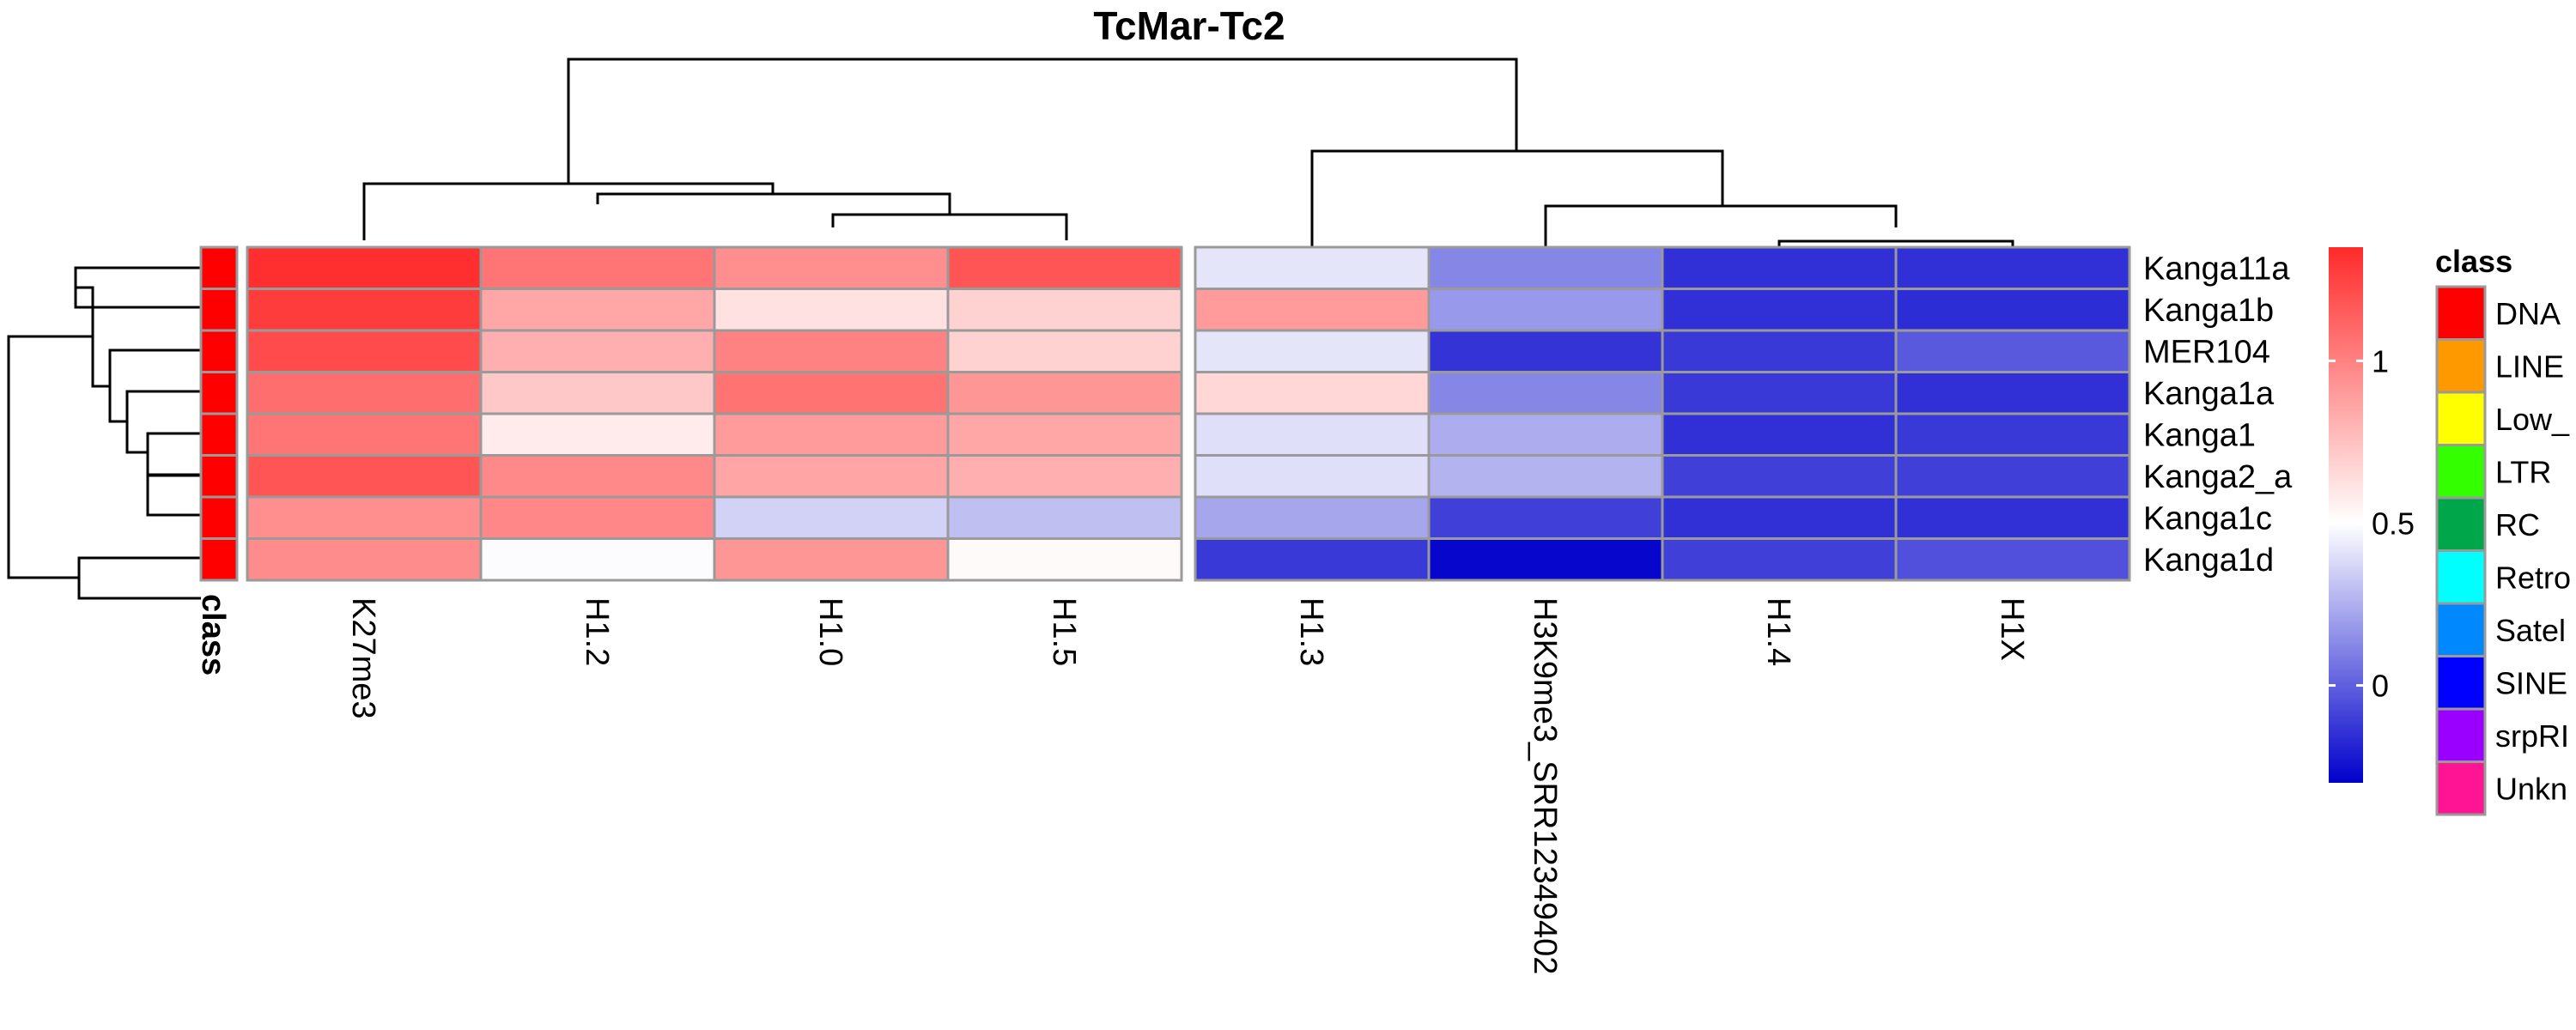 This screenshot has width=2576, height=1030. I want to click on color-scale-legend: 00.51, so click(2372, 515).